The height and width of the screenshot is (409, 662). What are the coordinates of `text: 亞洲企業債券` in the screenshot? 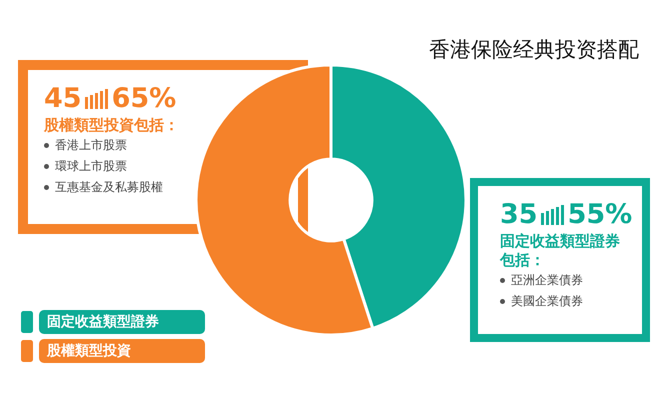 It's located at (571, 280).